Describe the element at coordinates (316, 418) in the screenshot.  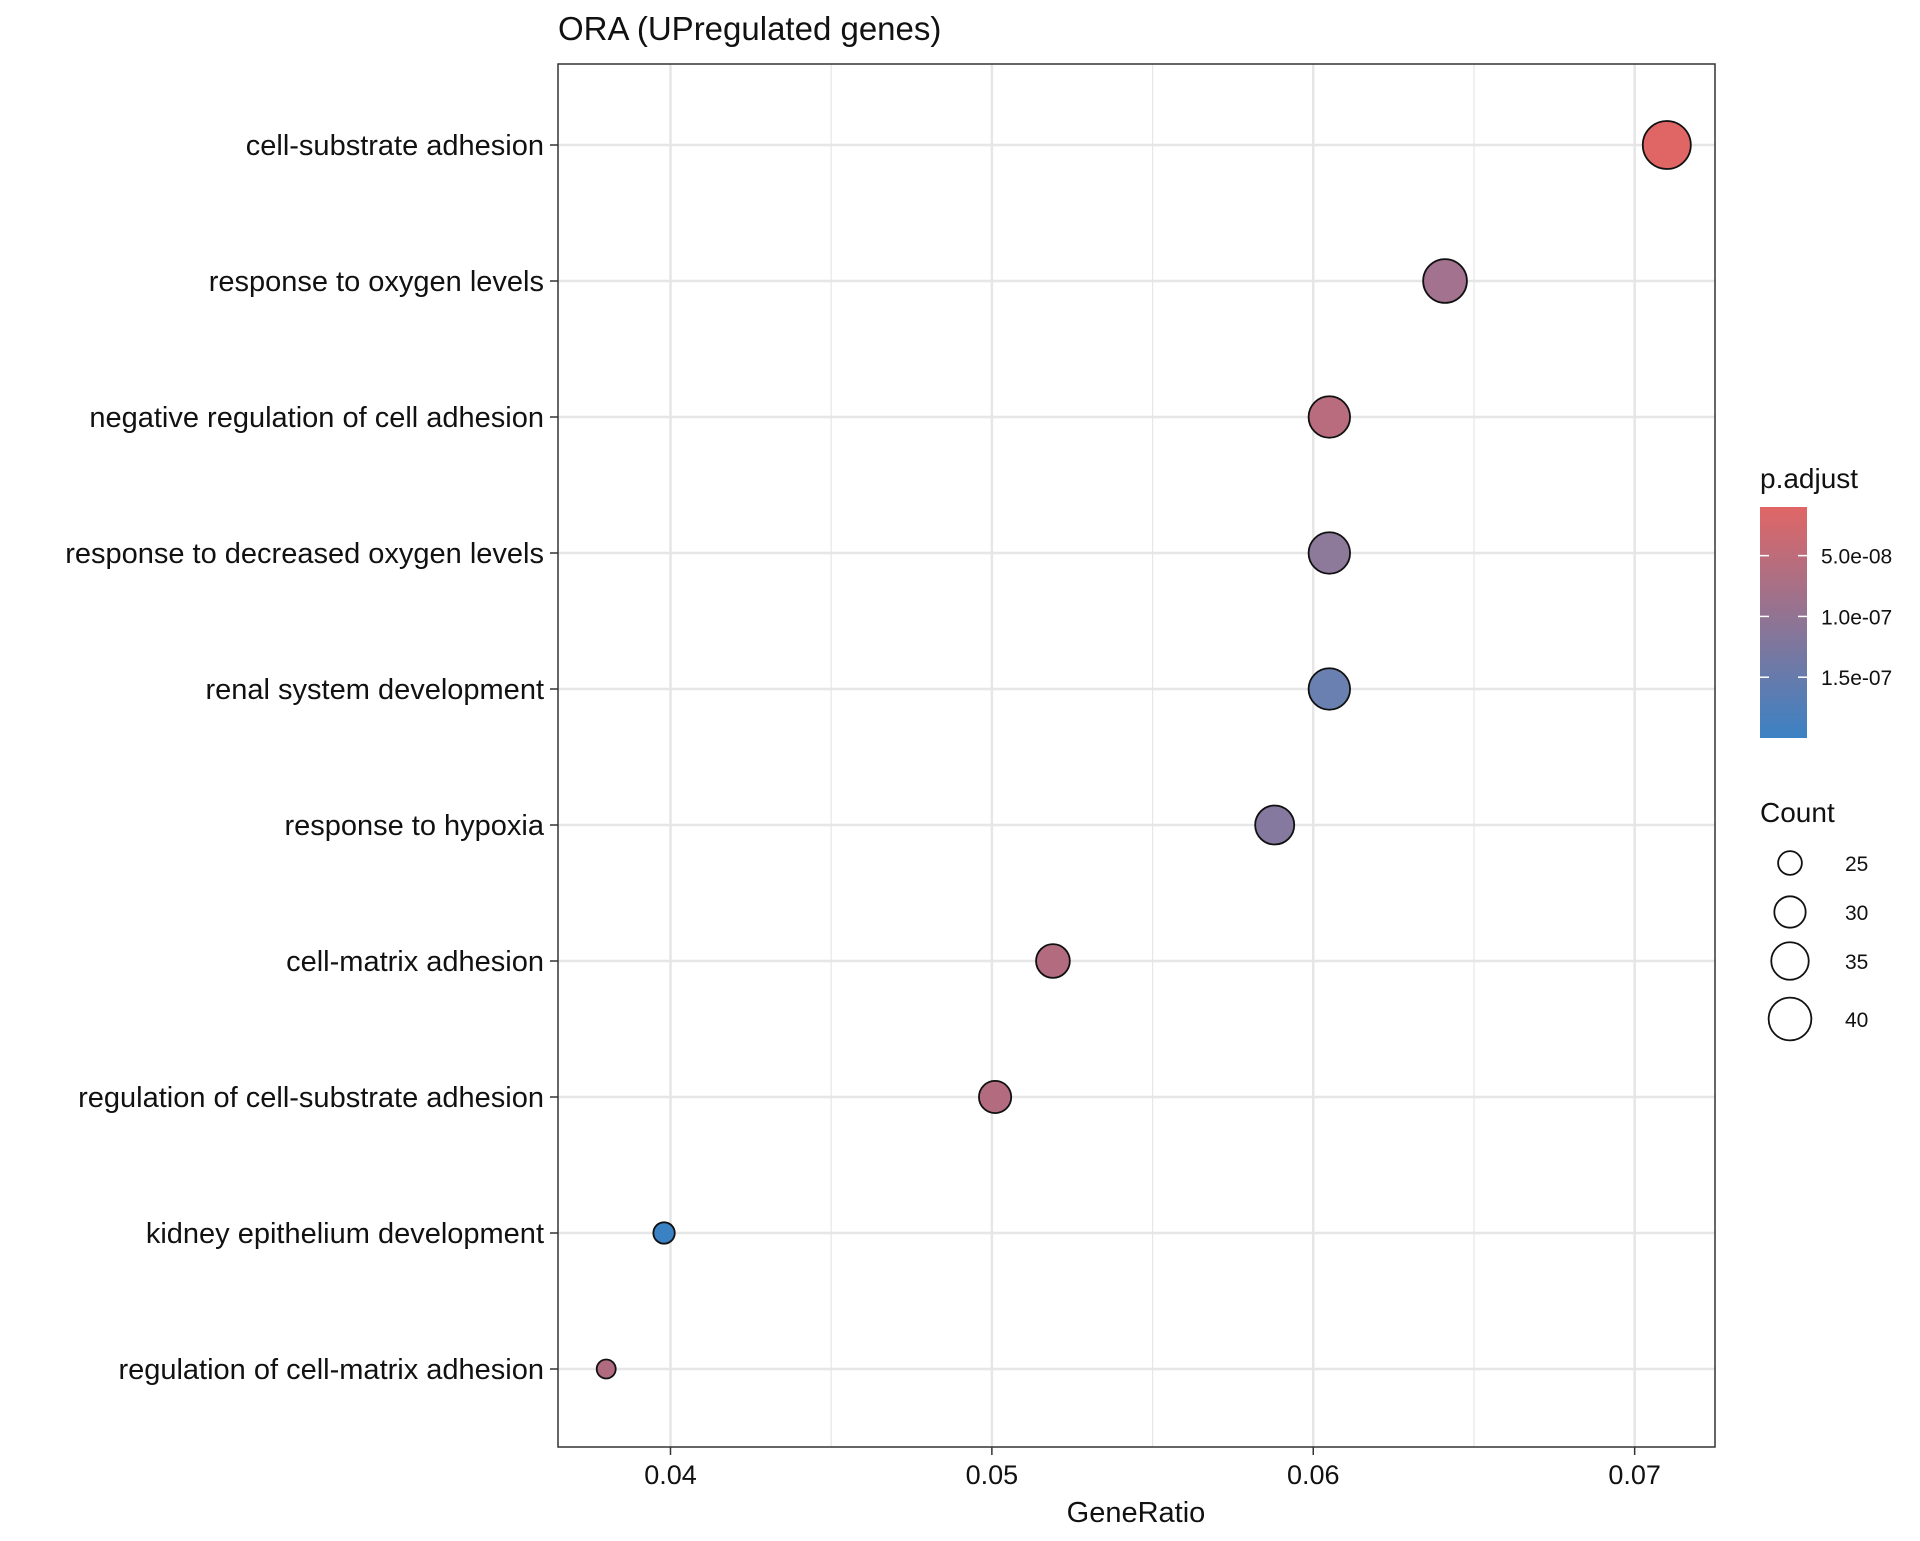
I see `y-tick-label: negative regulation of cell adhesion` at that location.